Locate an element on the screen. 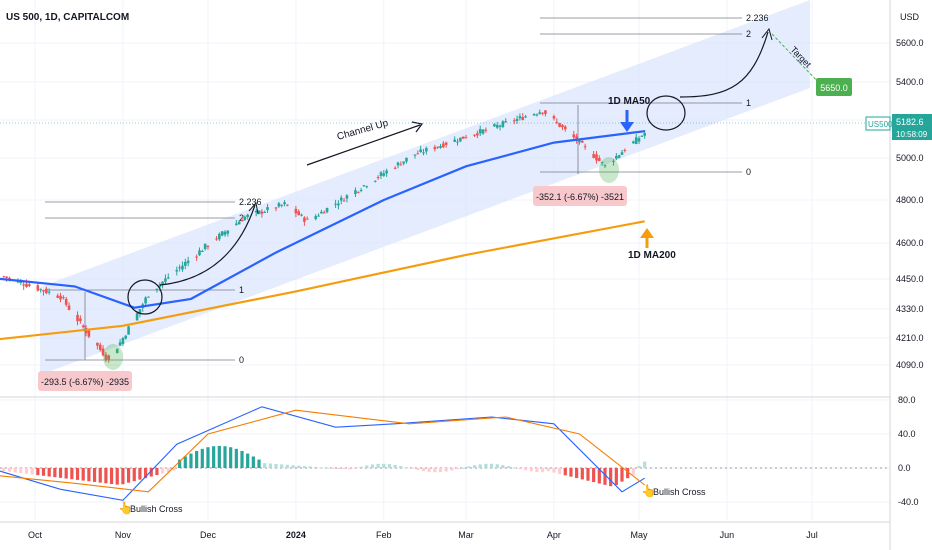 The height and width of the screenshot is (550, 932). macd-tick: 0.0 is located at coordinates (904, 468).